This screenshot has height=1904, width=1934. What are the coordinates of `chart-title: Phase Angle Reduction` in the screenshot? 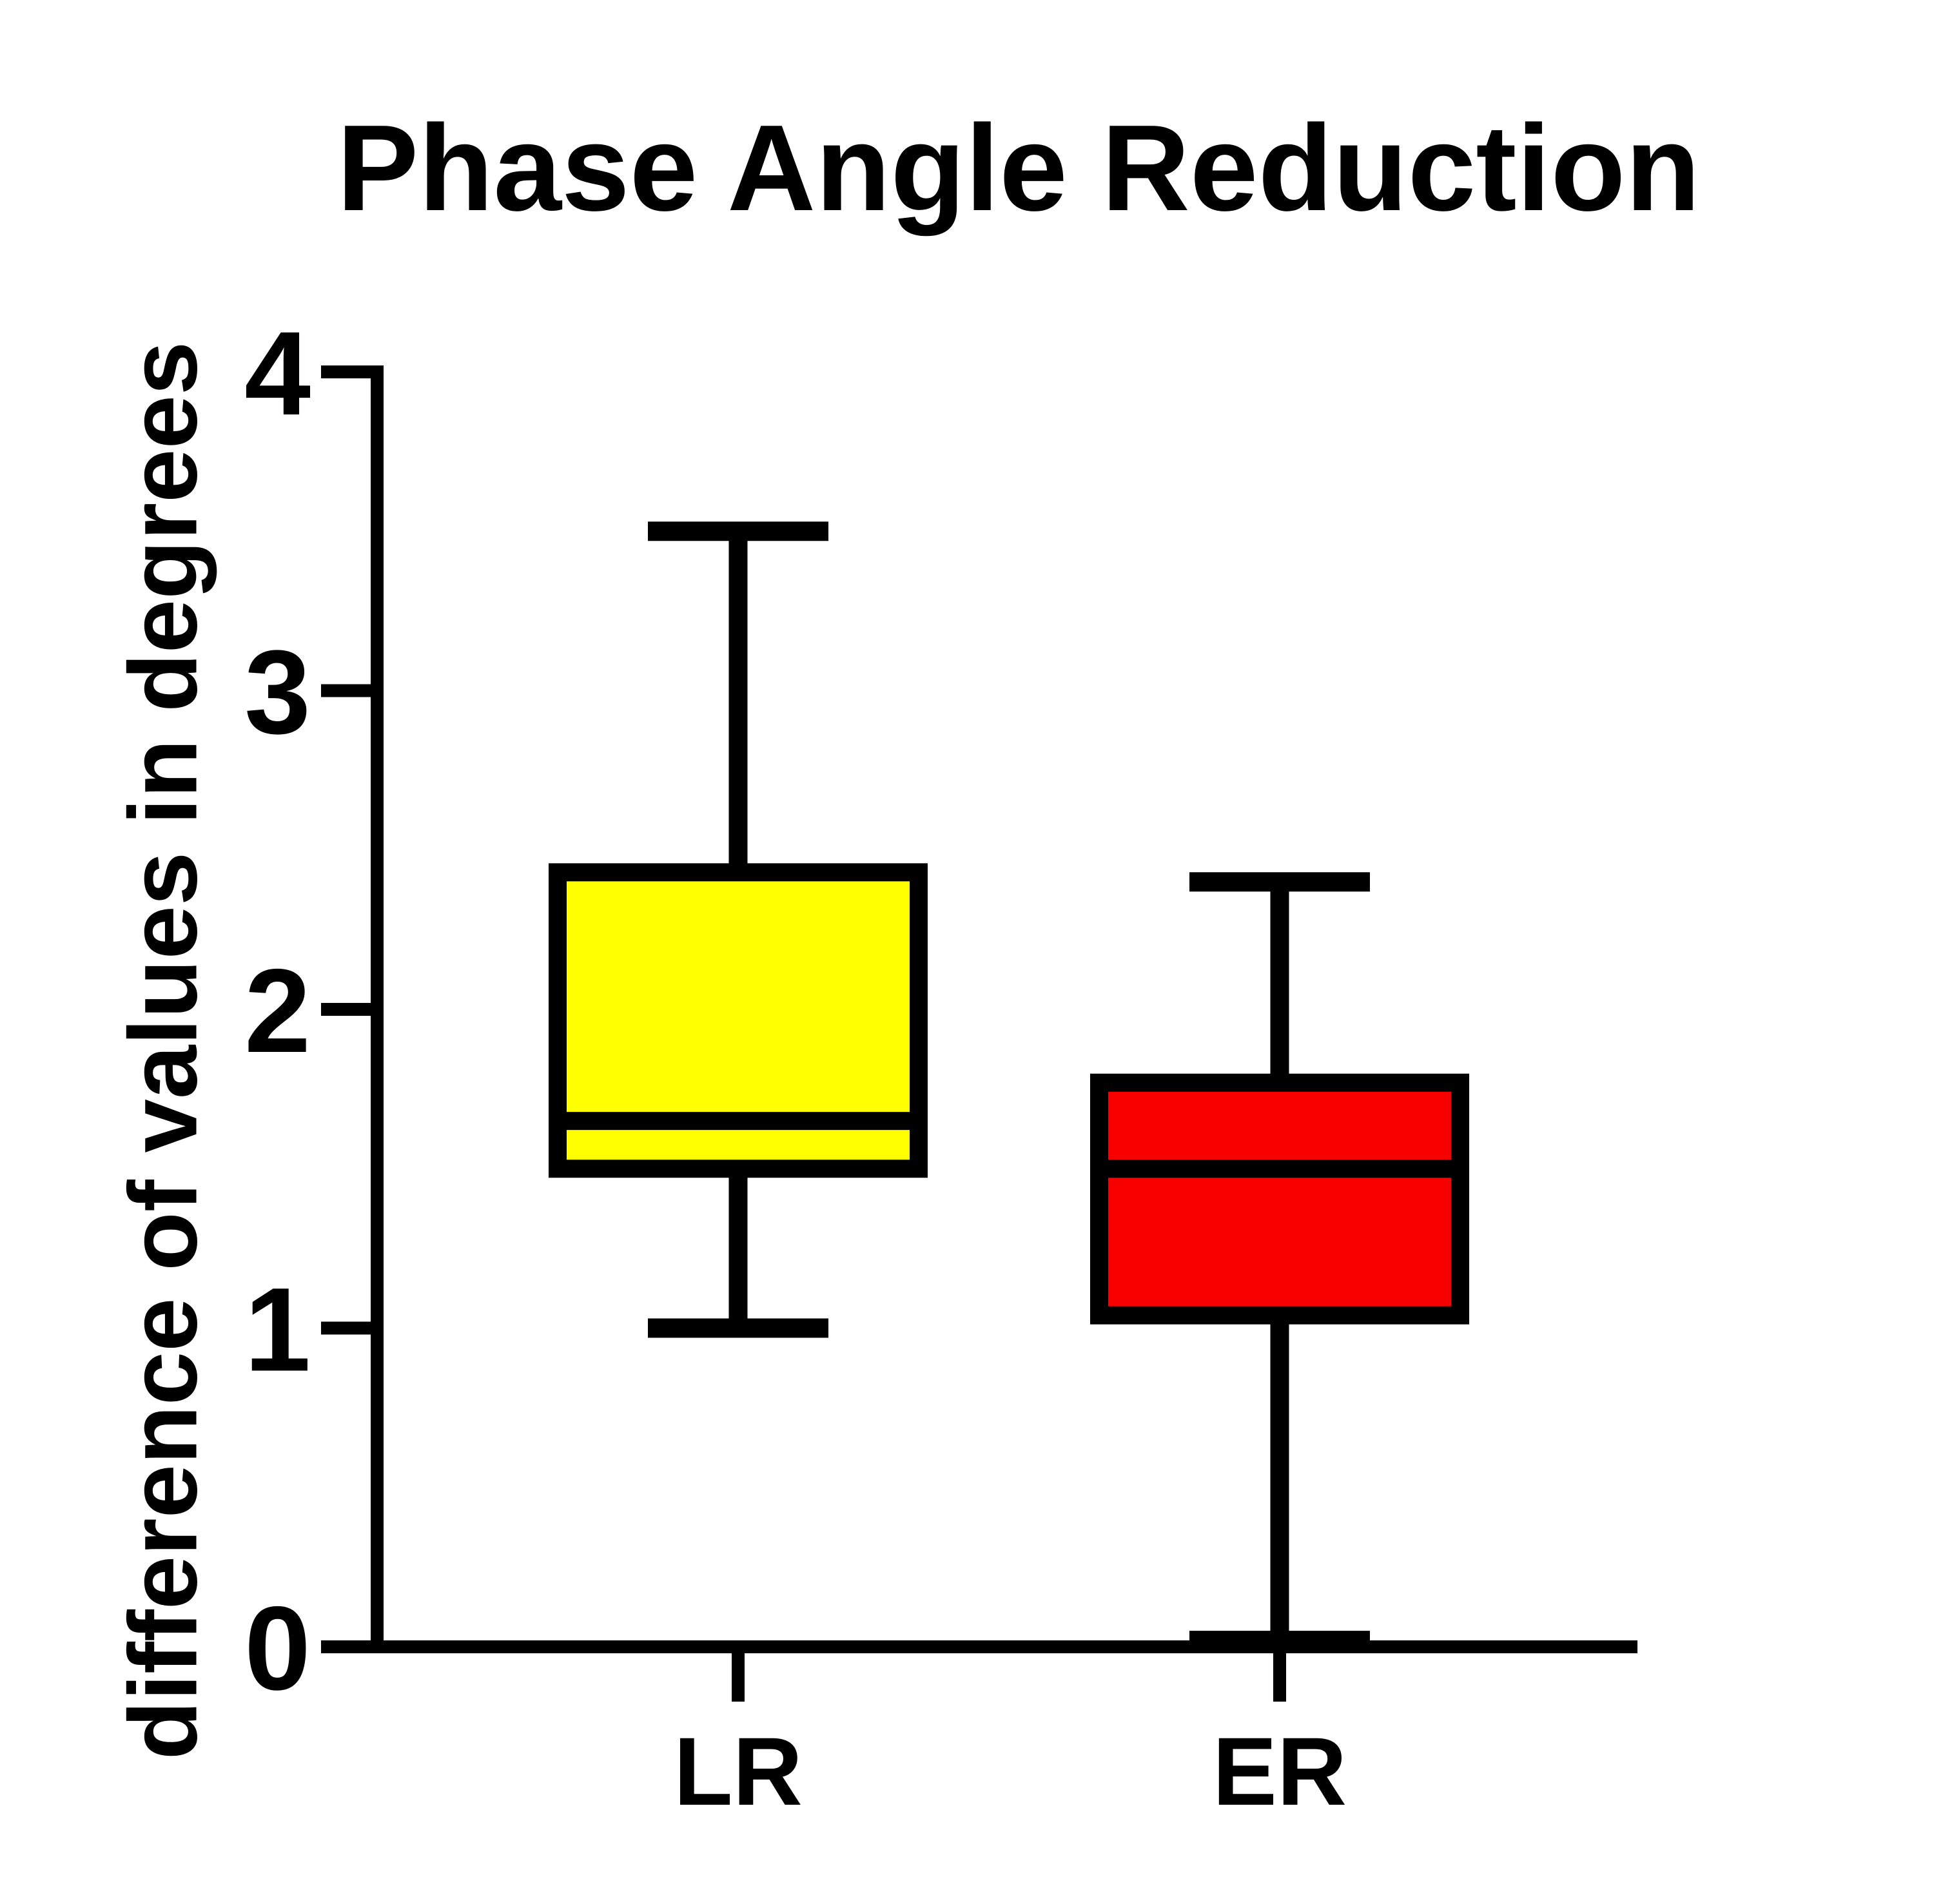 It's located at (1019, 168).